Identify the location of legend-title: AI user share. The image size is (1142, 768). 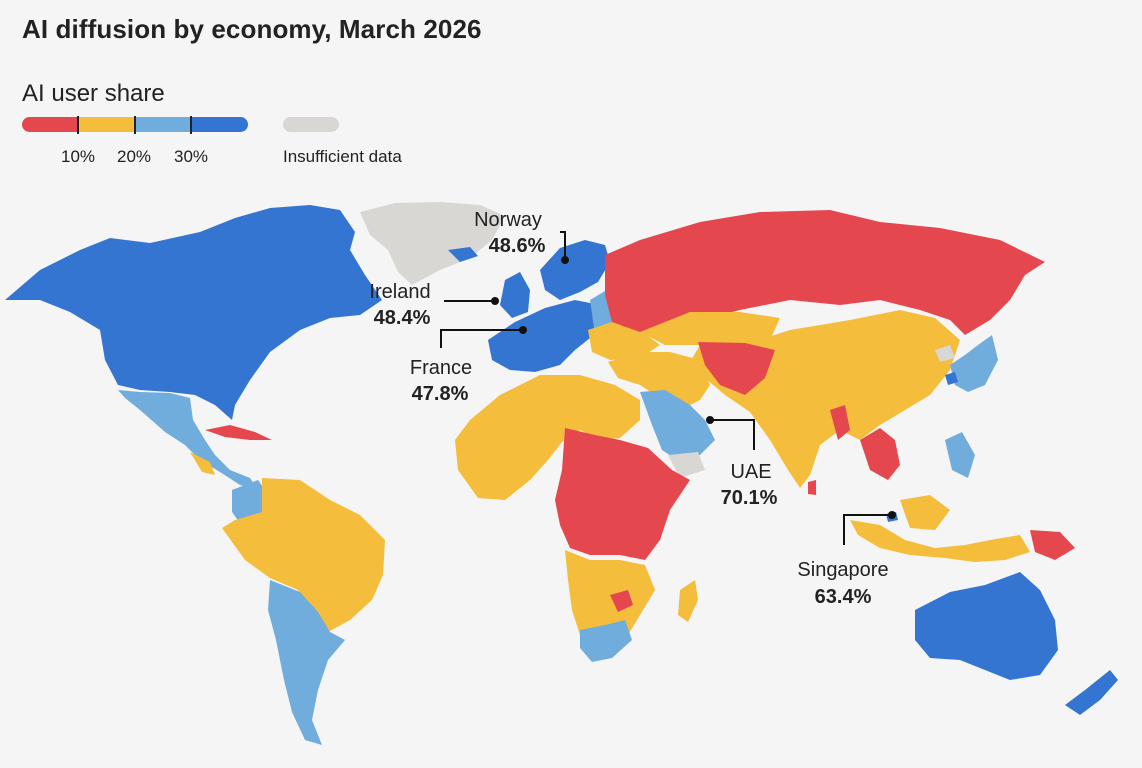
(93, 93).